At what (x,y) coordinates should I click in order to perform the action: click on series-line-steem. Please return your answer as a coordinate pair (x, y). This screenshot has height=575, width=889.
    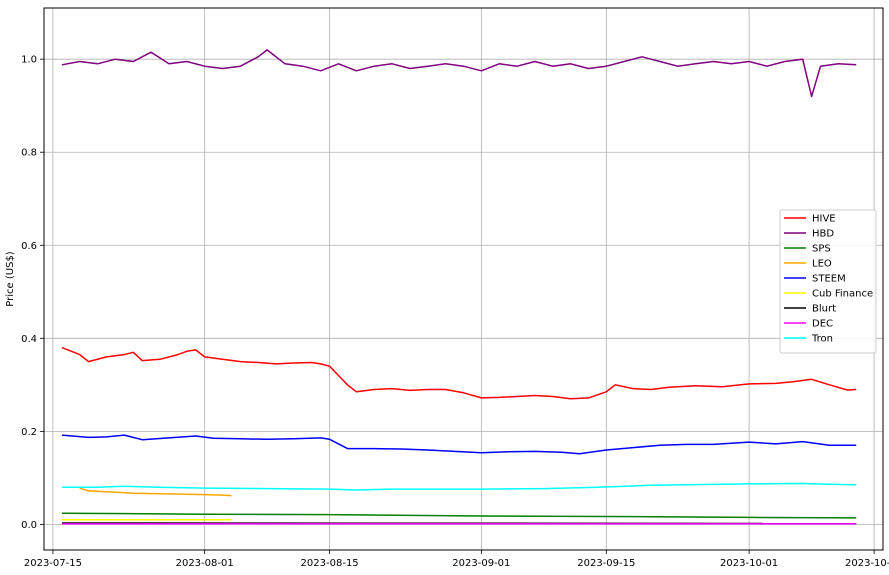
    Looking at the image, I should click on (459, 444).